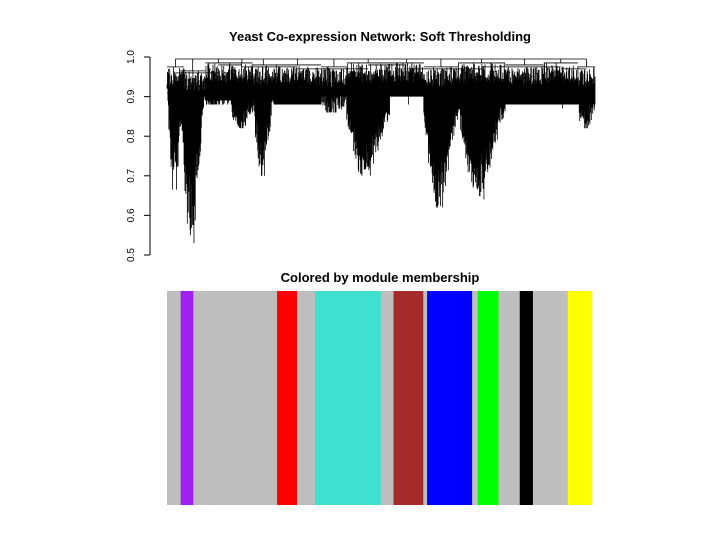 This screenshot has height=540, width=720. I want to click on y-tick-label: 0.9, so click(131, 96).